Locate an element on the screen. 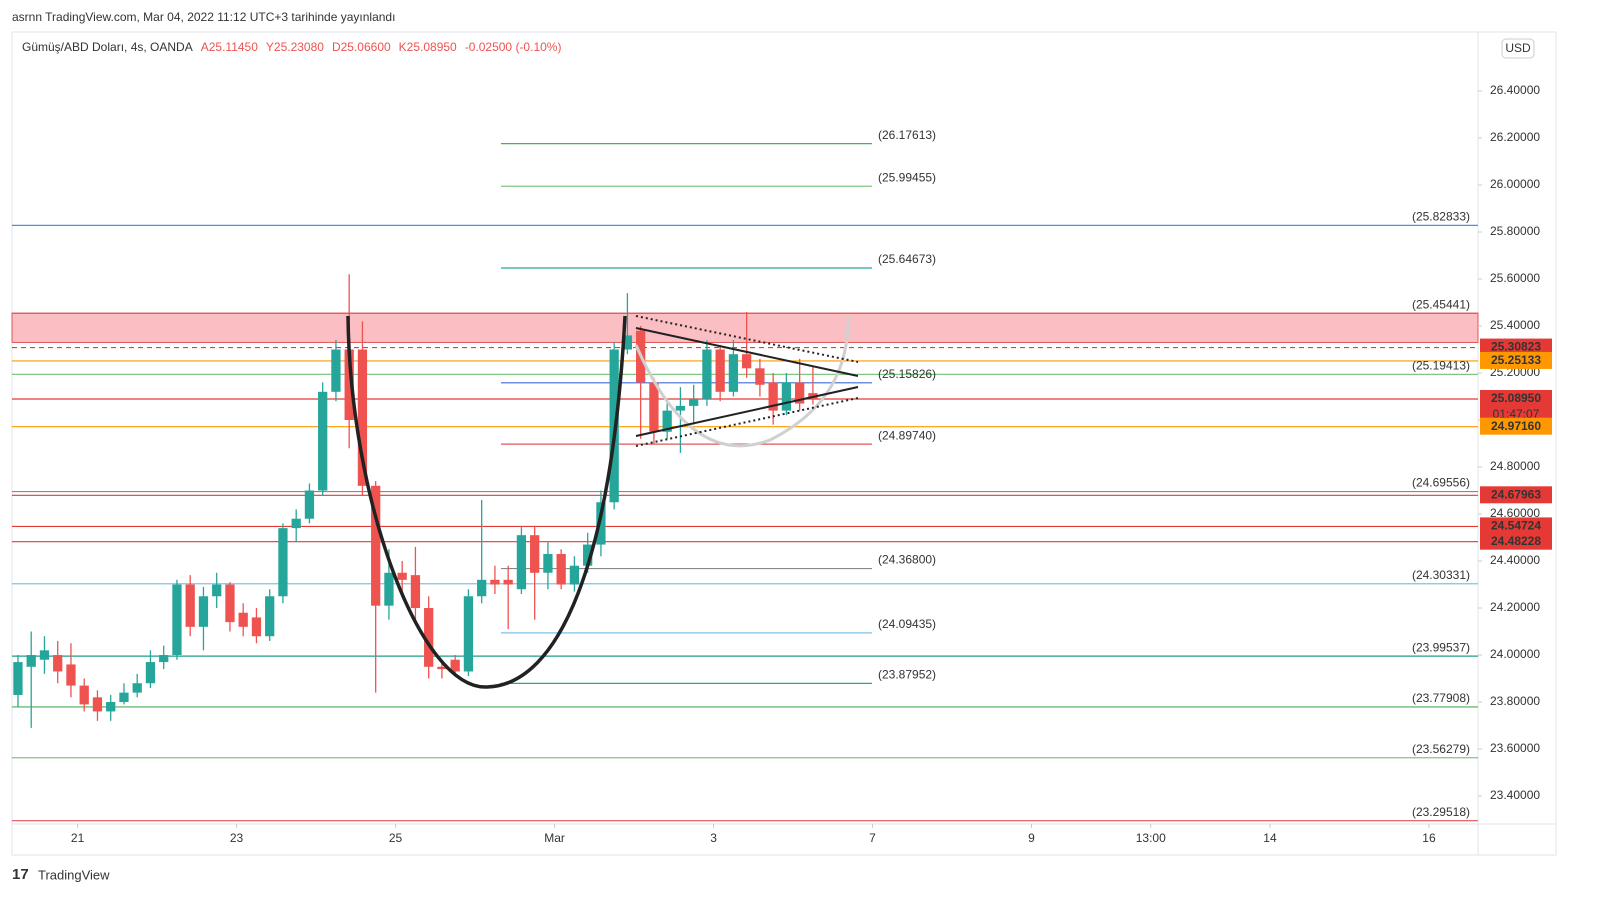 The height and width of the screenshot is (912, 1600). y-tick-label: 25.60000 is located at coordinates (1515, 278).